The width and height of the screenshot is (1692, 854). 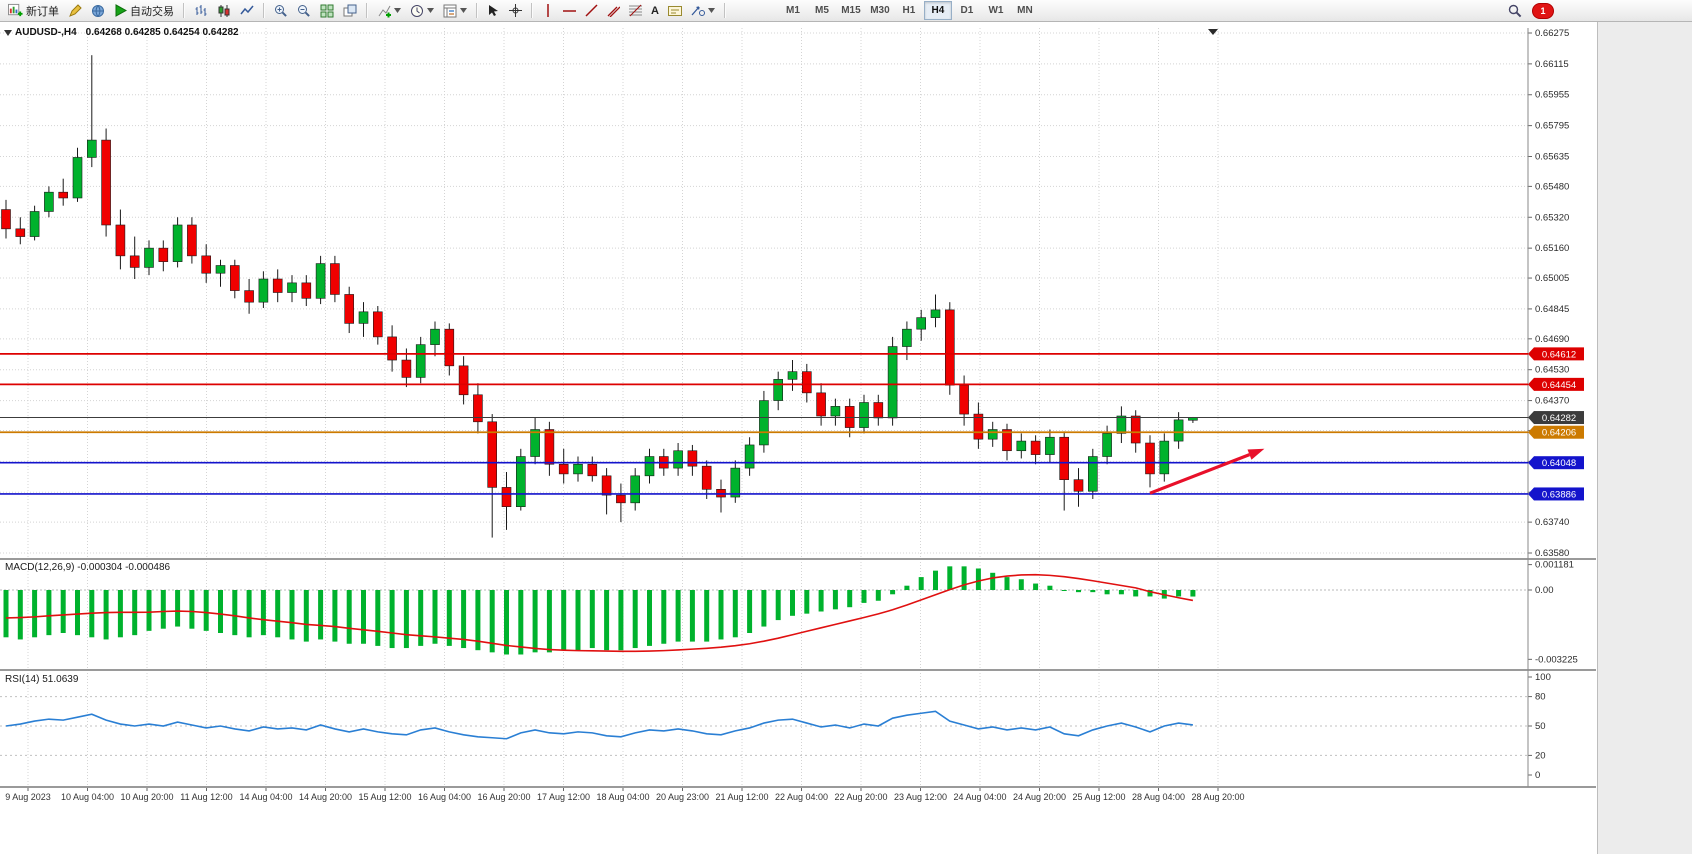 I want to click on time-axis-label: 28 Aug 04:00, so click(x=1158, y=797).